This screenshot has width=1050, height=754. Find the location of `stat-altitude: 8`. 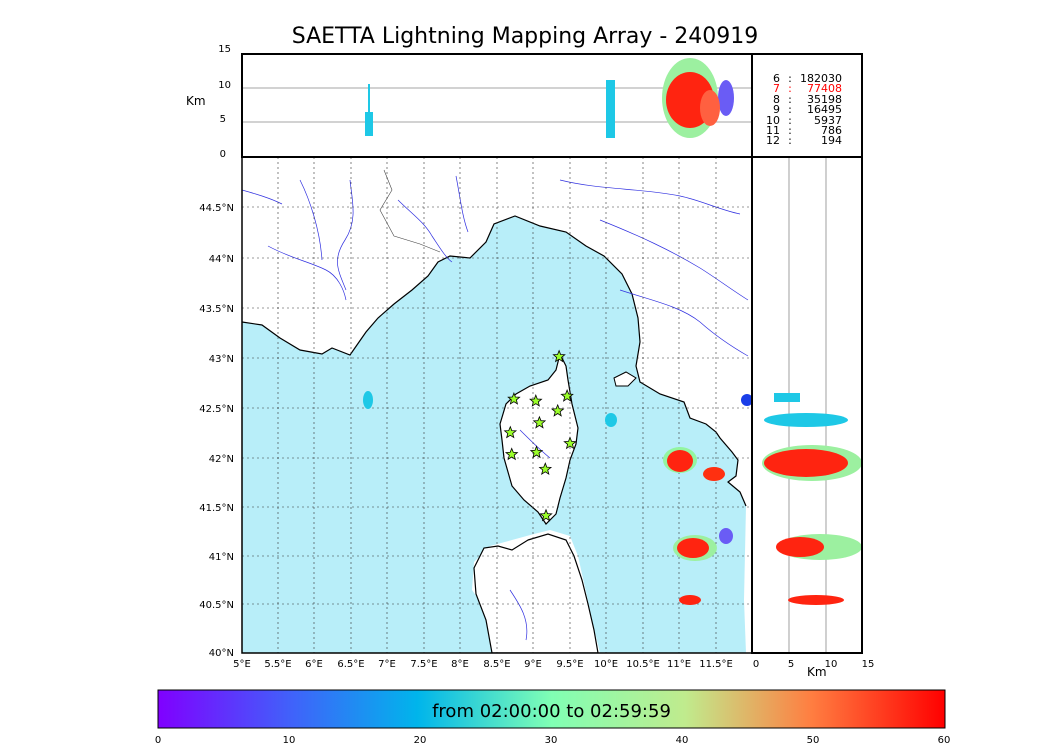

stat-altitude: 8 is located at coordinates (776, 99).